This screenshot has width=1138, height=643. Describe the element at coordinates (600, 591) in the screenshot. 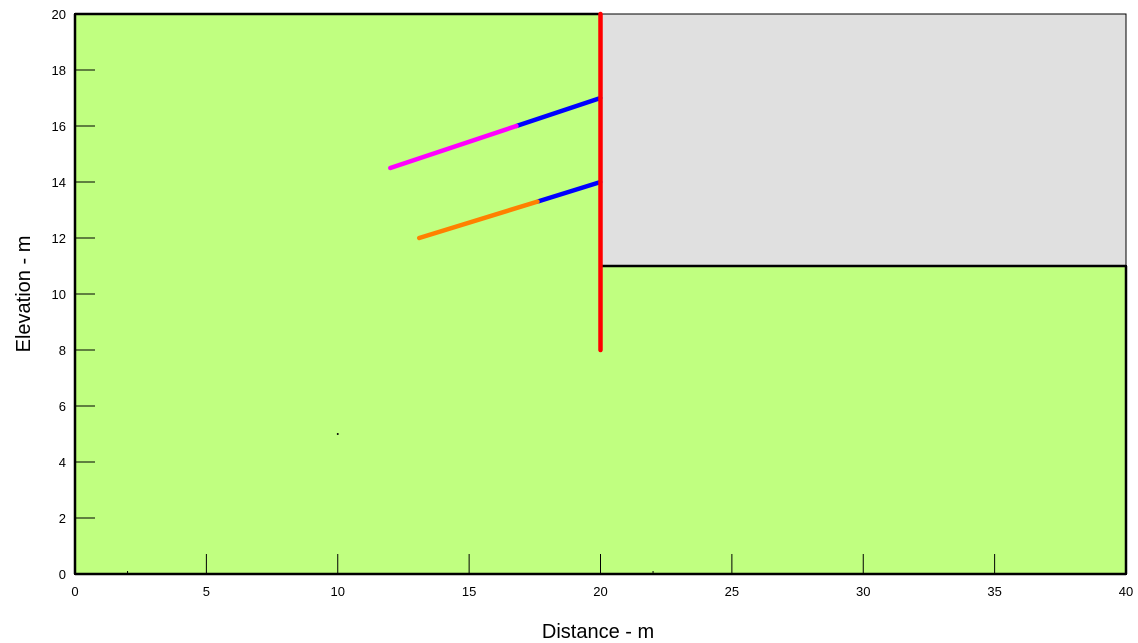

I see `x-tick-label: 20` at that location.